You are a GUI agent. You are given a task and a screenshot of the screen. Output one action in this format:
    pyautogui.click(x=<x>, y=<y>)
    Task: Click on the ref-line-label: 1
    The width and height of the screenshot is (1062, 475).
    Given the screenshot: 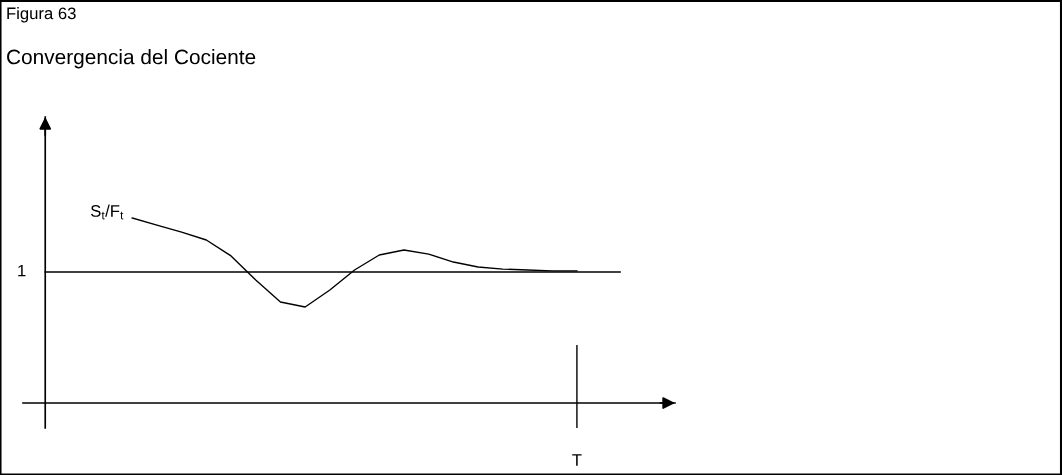 What is the action you would take?
    pyautogui.click(x=22, y=270)
    